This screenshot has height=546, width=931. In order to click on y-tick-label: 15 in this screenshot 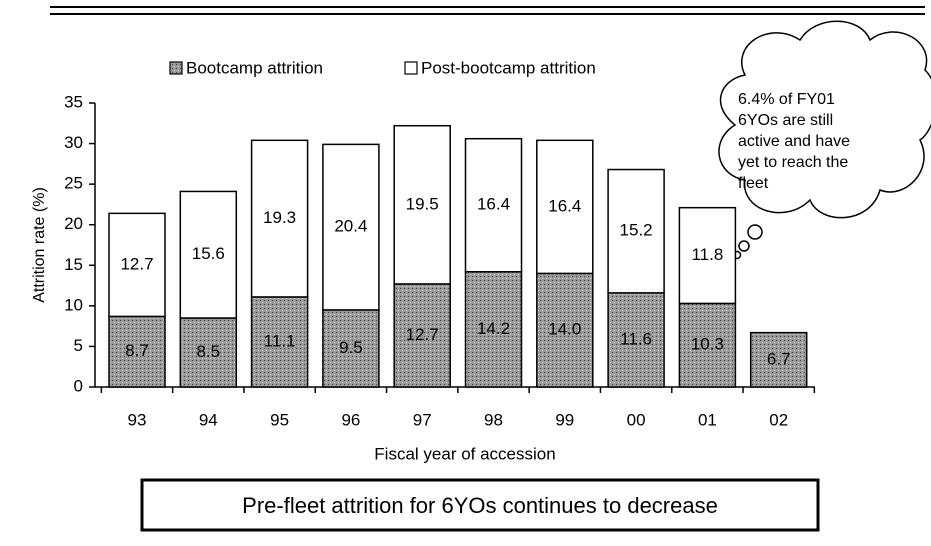, I will do `click(73, 264)`.